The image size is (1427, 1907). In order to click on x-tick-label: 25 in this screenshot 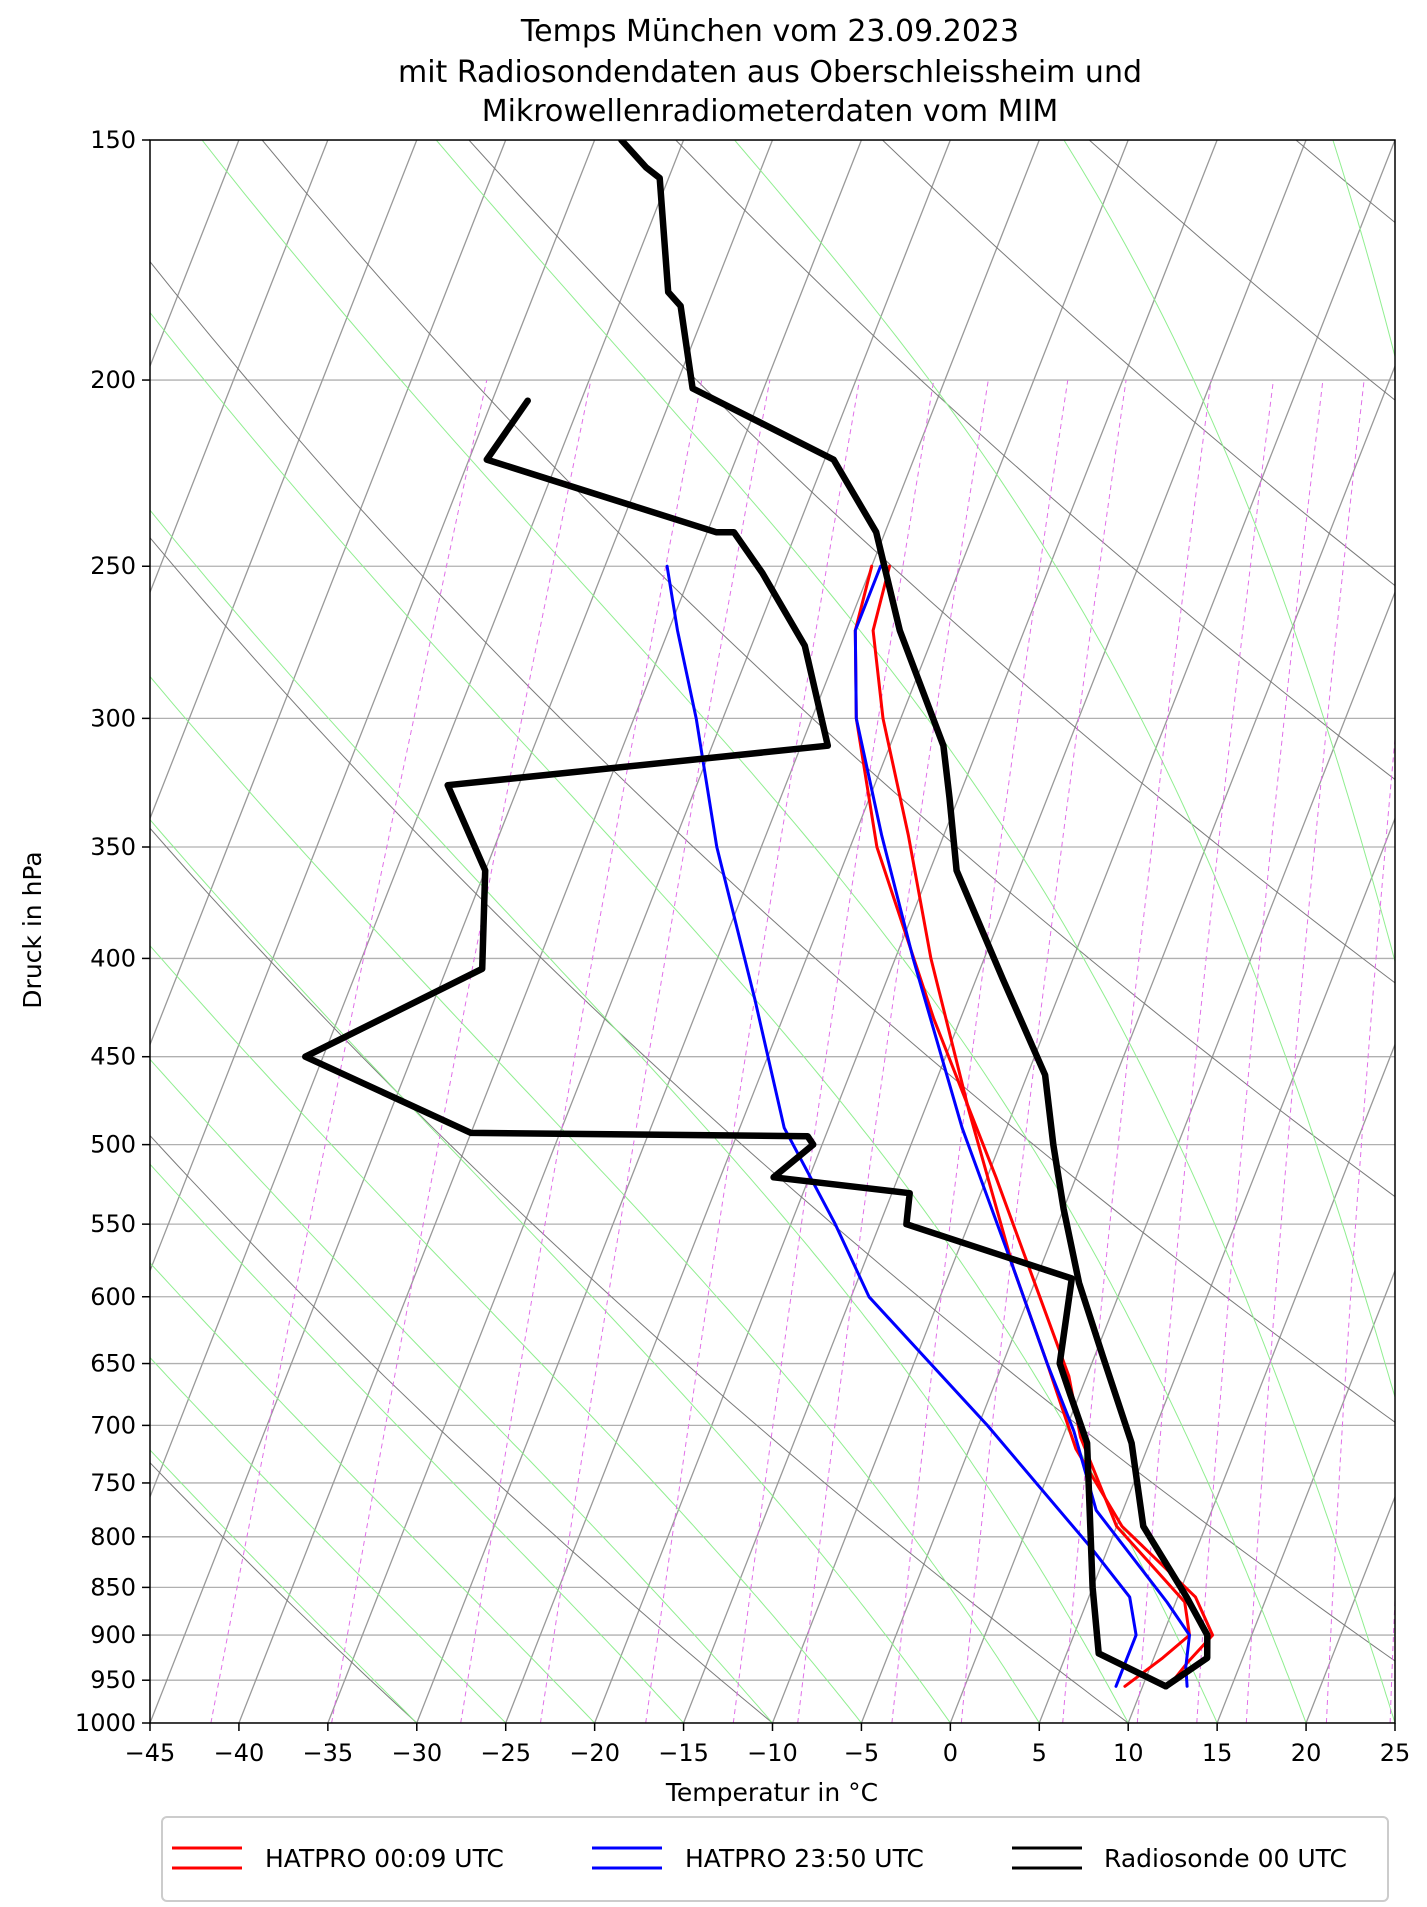, I will do `click(1395, 1753)`.